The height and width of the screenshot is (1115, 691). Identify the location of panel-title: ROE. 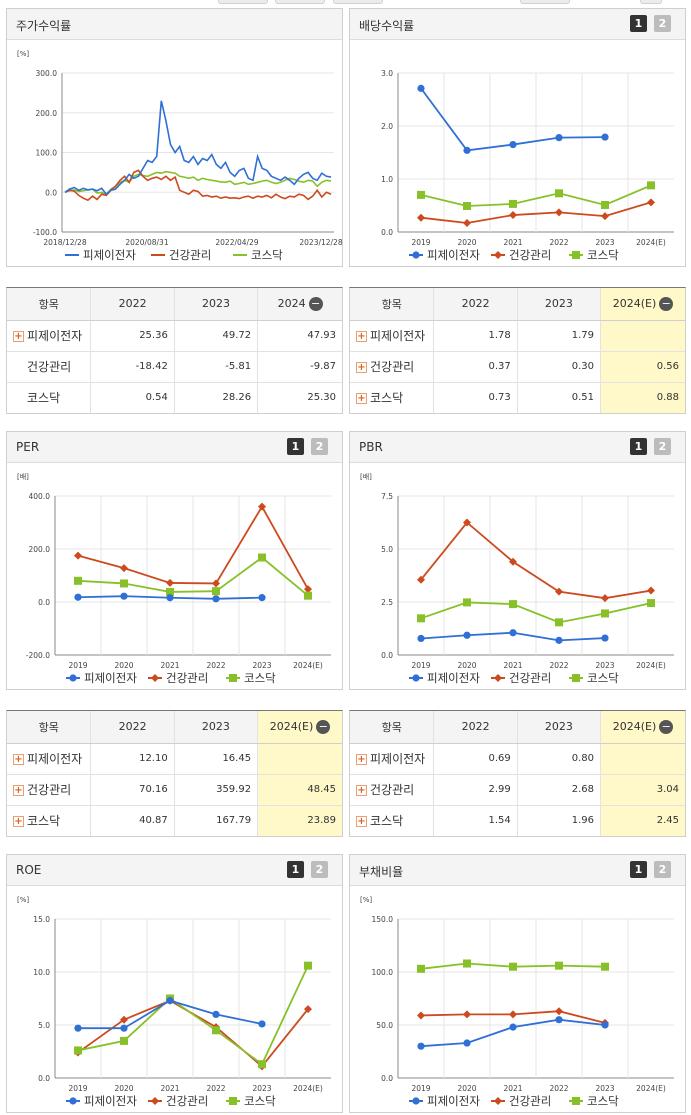
(29, 870).